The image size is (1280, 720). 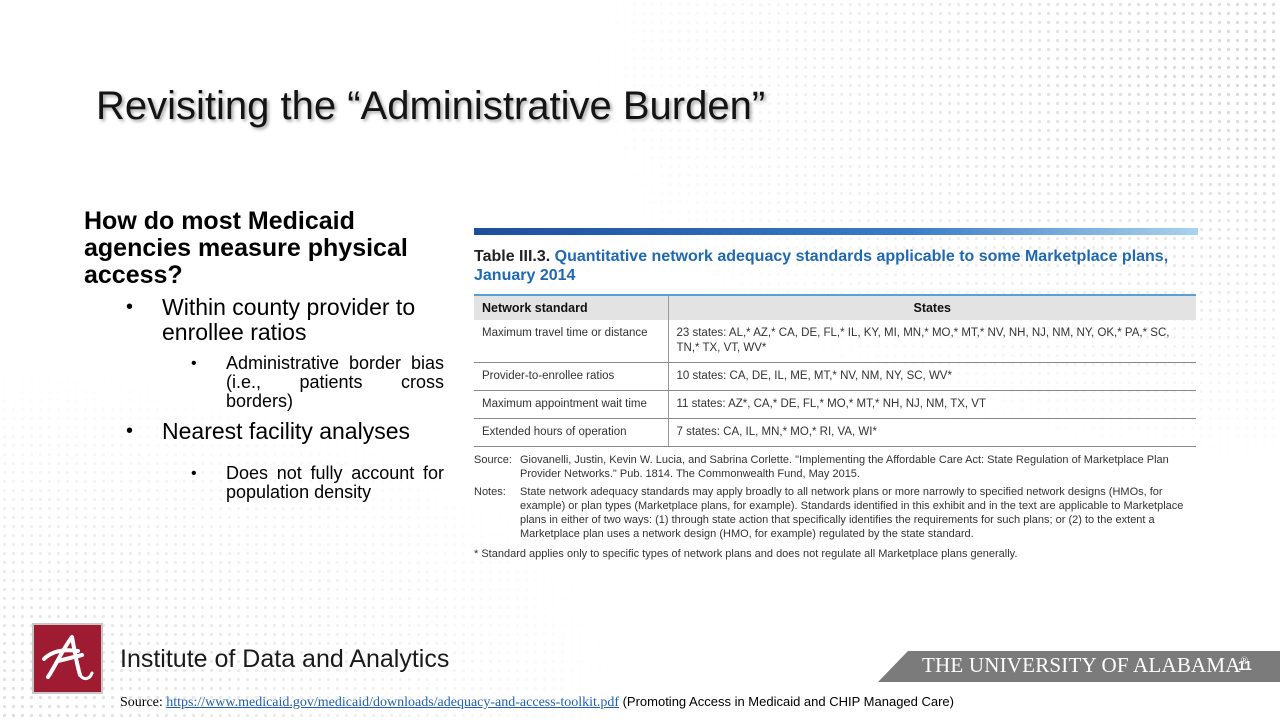 I want to click on cell-states: 7 states: CA, IL, MN,* MO,* RI, VA, WI*, so click(x=931, y=432).